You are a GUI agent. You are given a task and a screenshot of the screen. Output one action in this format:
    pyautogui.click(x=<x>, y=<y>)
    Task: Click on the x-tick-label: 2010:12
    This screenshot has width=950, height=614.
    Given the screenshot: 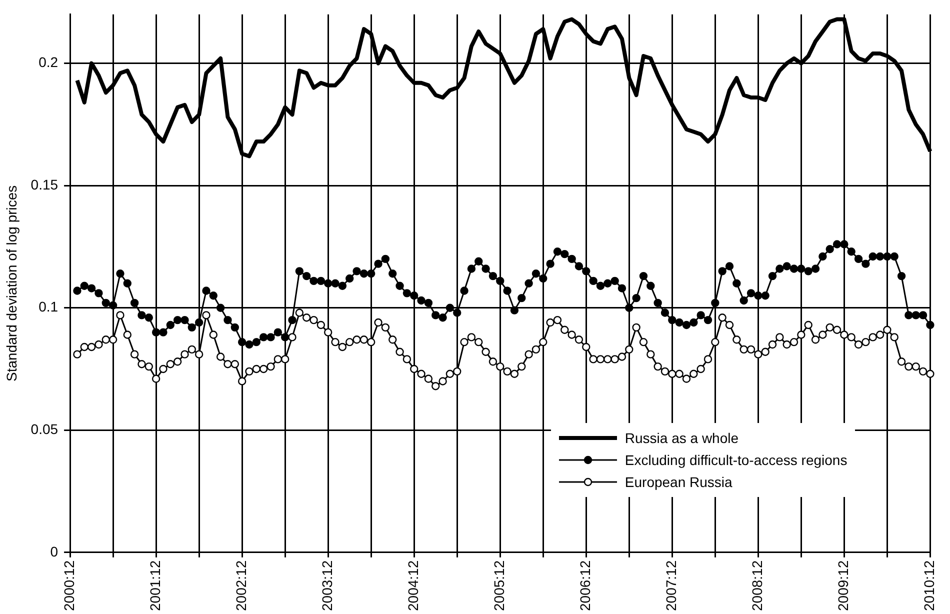 What is the action you would take?
    pyautogui.click(x=929, y=586)
    